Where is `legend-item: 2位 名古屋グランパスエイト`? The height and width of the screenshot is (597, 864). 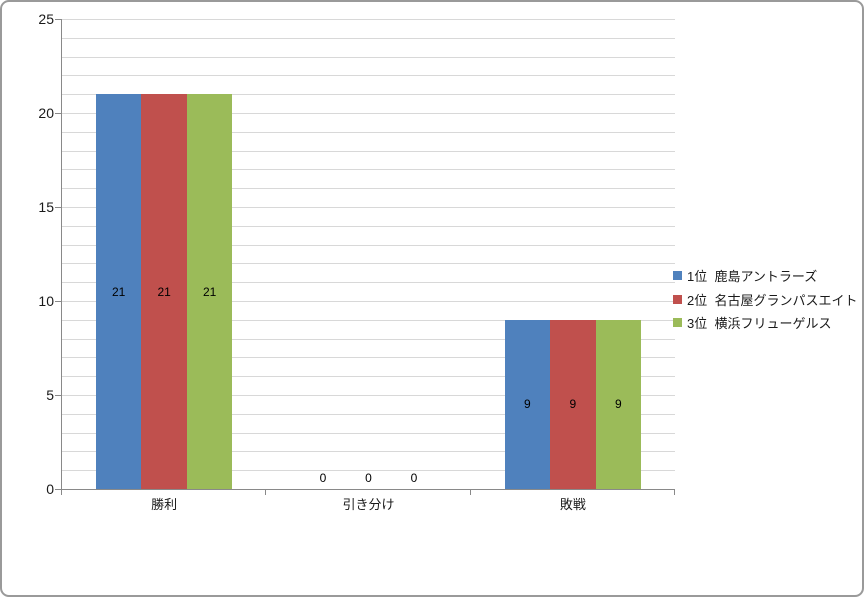
legend-item: 2位 名古屋グランパスエイト is located at coordinates (765, 300).